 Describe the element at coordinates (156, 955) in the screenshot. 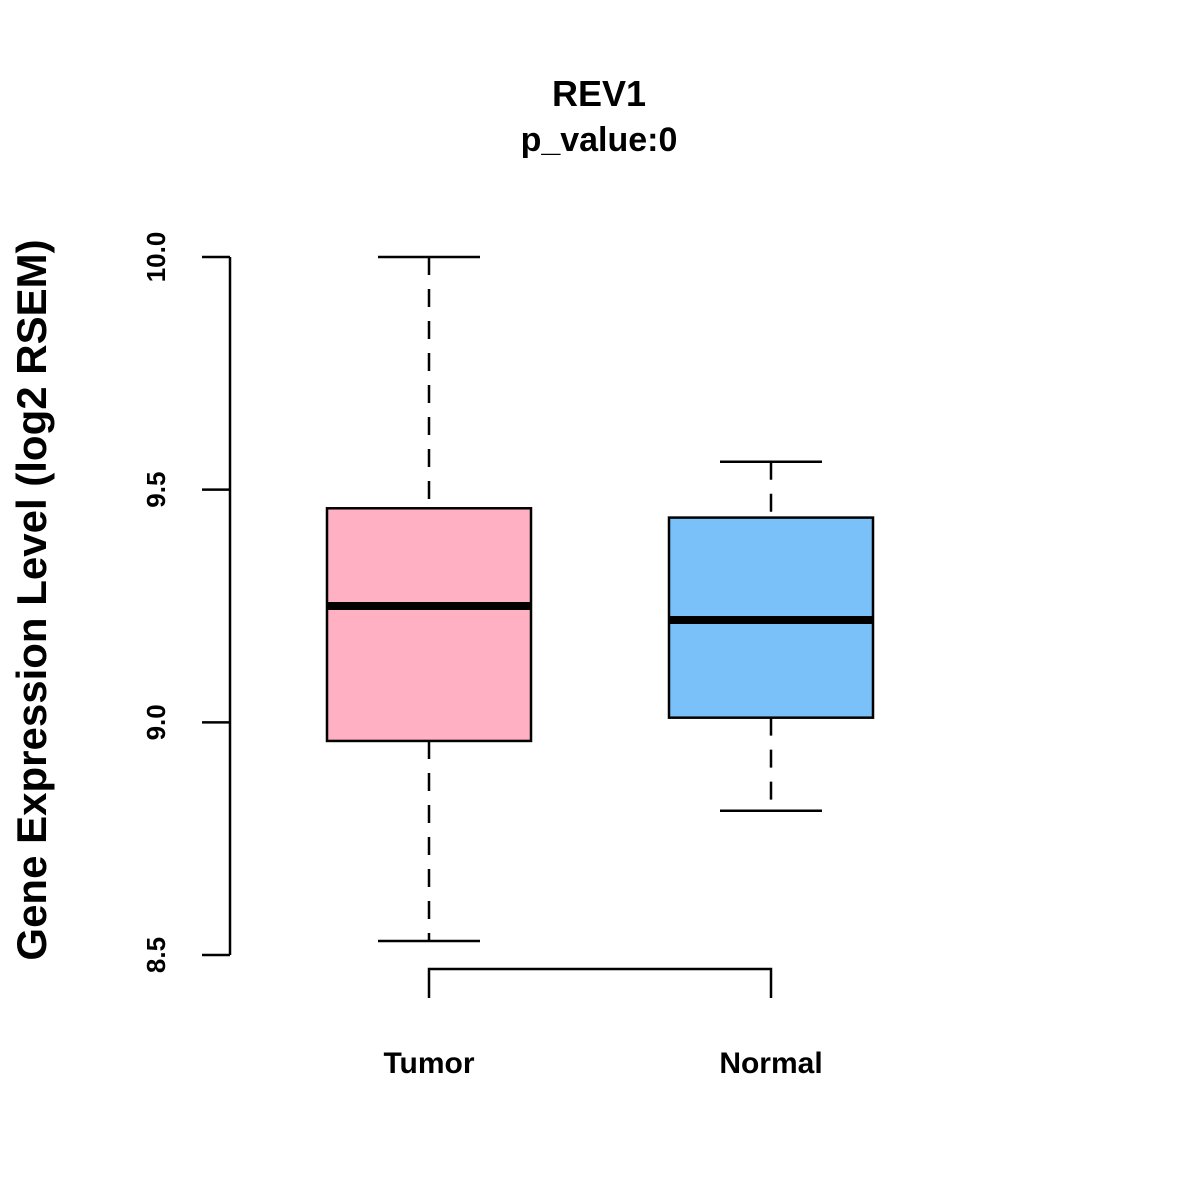

I see `y-tick-label: 8.5` at that location.